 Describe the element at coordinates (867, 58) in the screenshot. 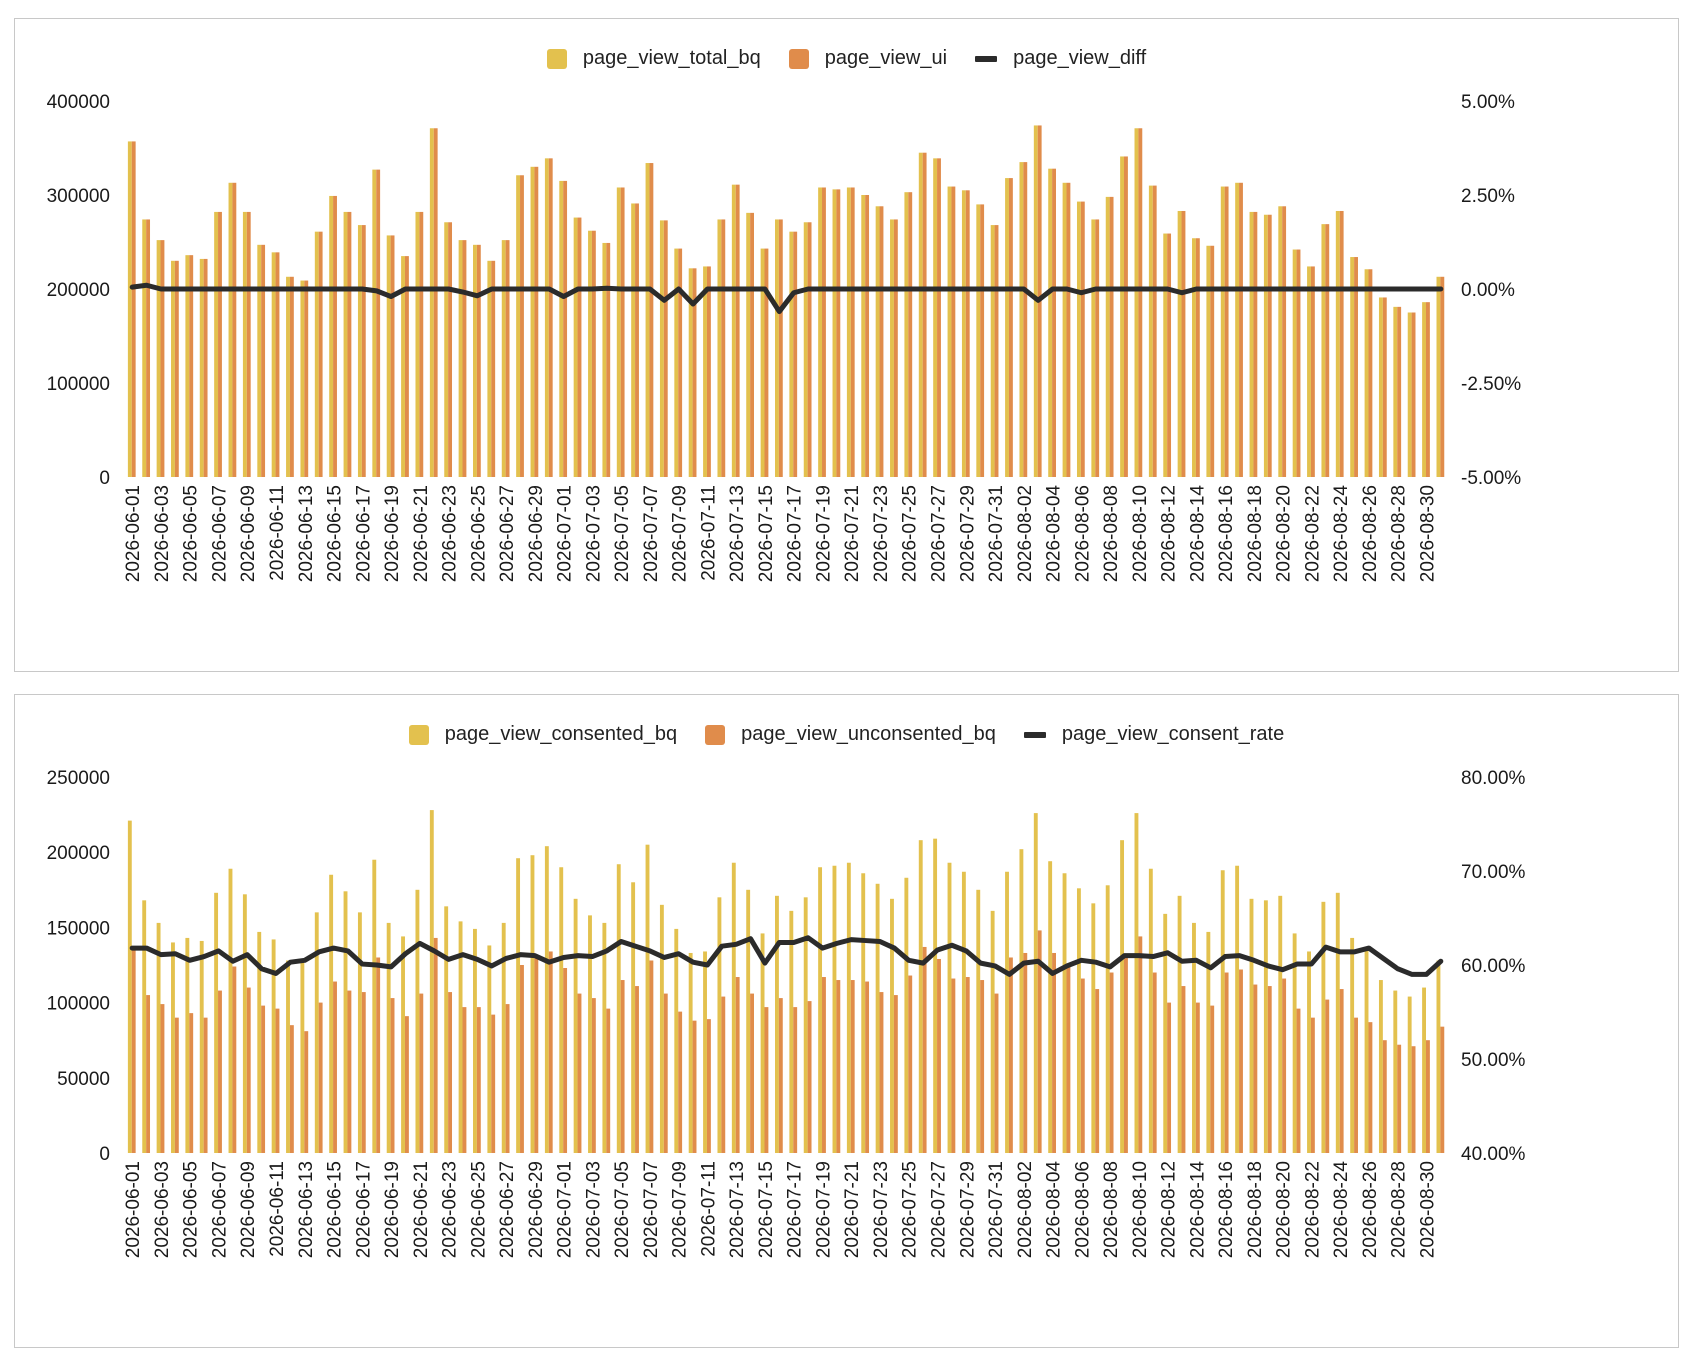

I see `legend-item-ui: page_view_ui` at that location.